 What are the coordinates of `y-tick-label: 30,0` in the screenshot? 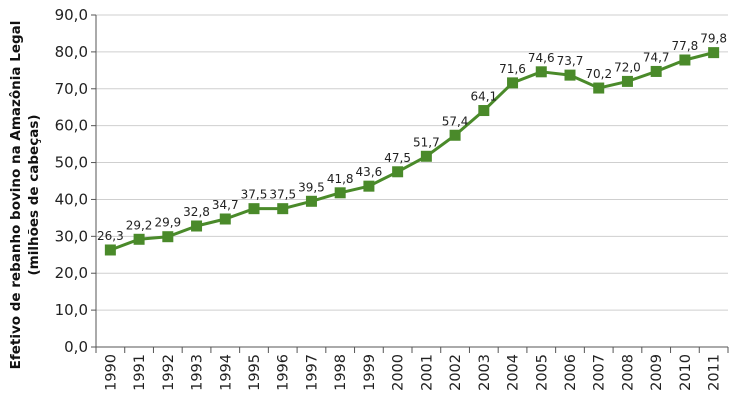 It's located at (71, 236).